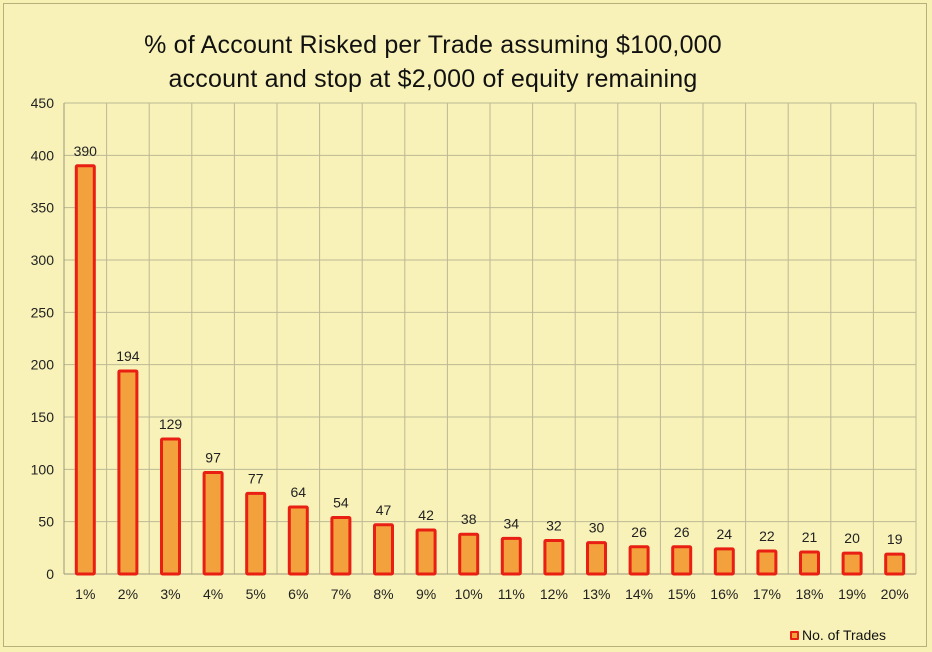  I want to click on x-tick-label: 20%, so click(895, 594).